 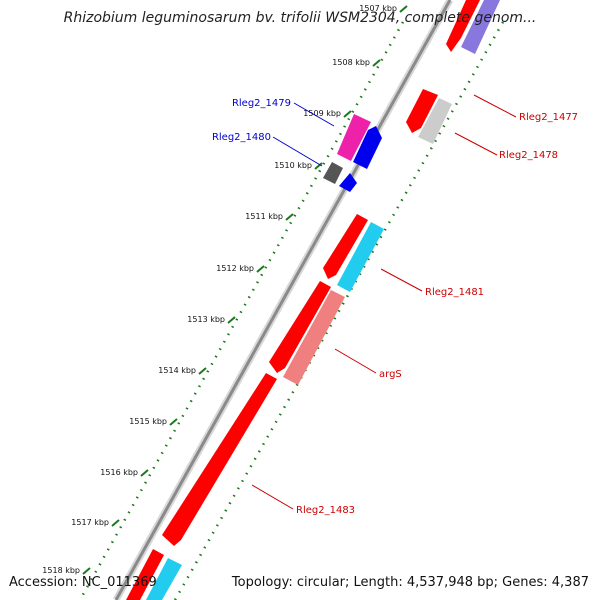 What do you see at coordinates (145, 574) in the screenshot?
I see `gene-feature-bottom-red` at bounding box center [145, 574].